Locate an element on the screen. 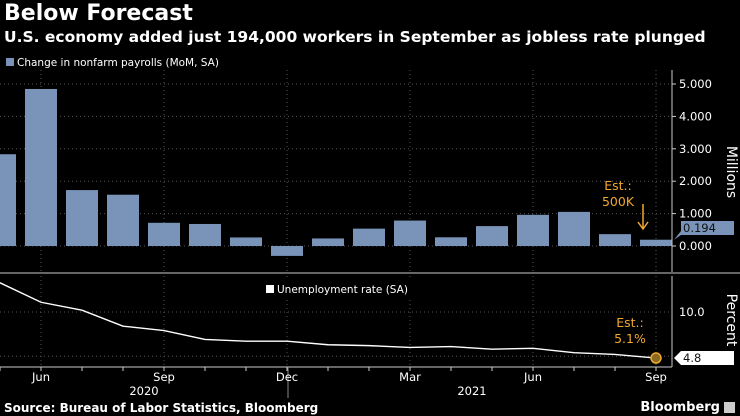 Image resolution: width=740 pixels, height=416 pixels. bar-may-2021 is located at coordinates (492, 236).